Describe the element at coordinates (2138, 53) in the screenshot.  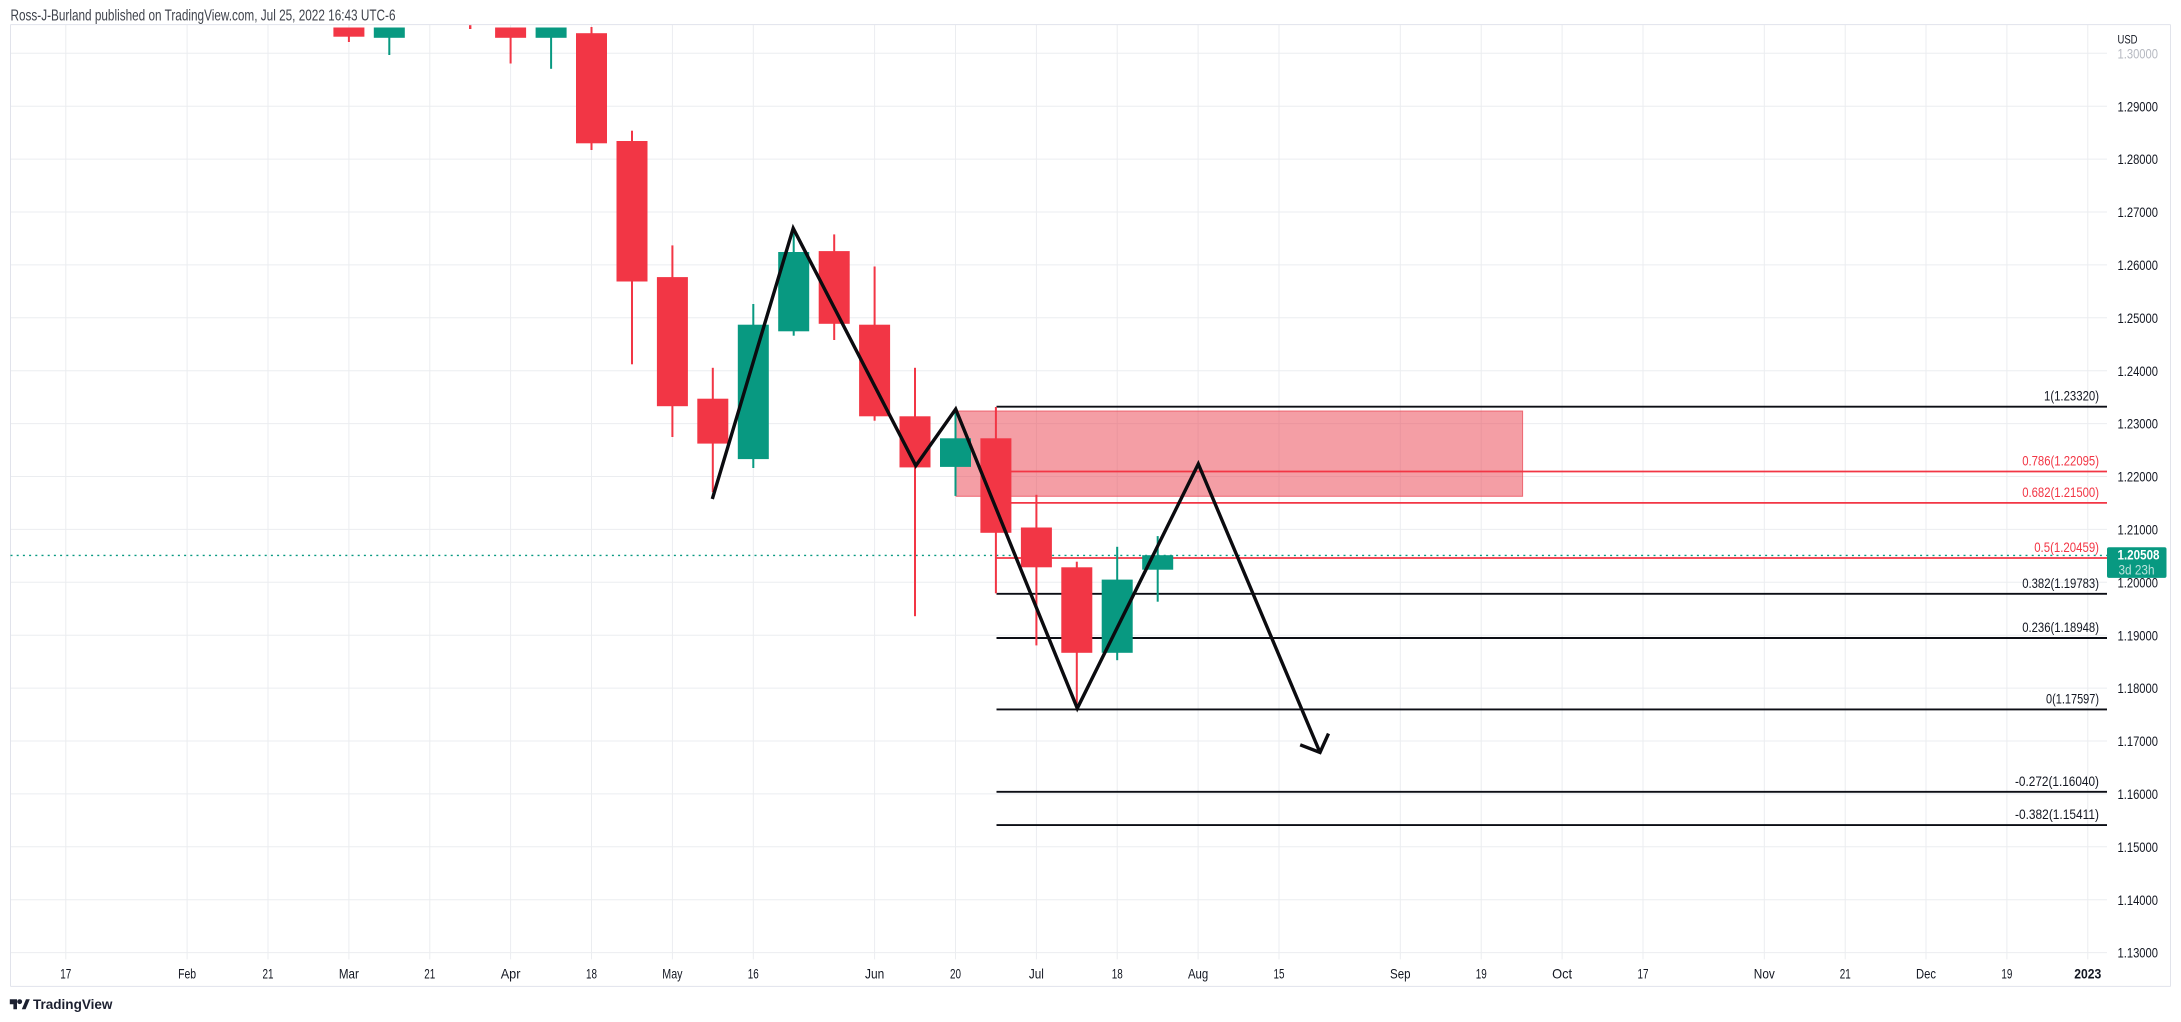
I see `svg-text: 1.30000` at that location.